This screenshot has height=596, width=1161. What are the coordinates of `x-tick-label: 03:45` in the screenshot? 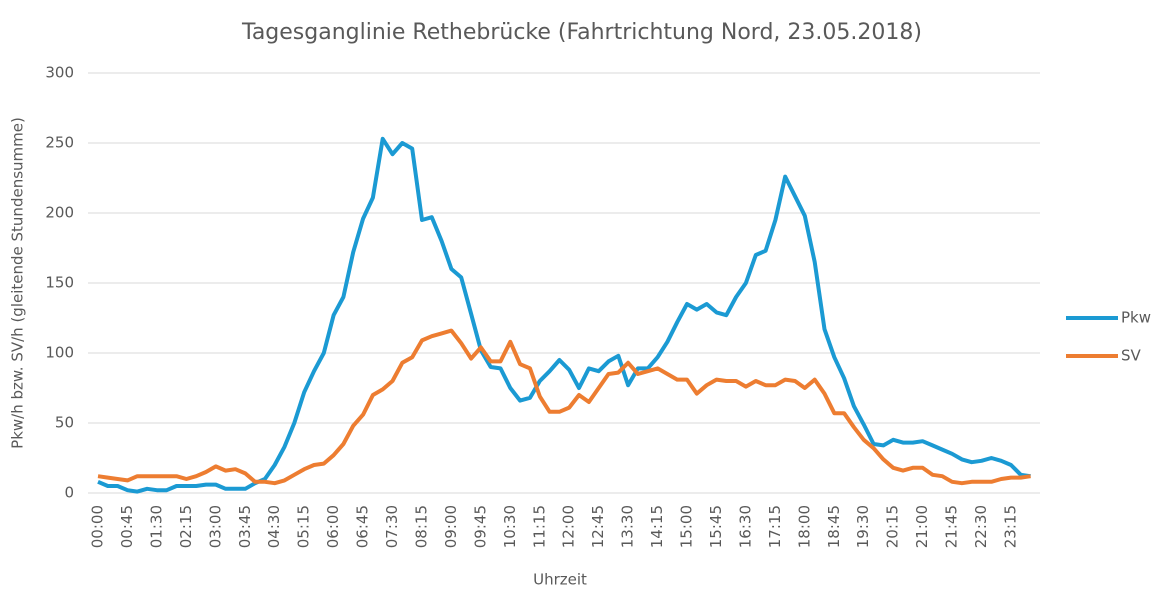 It's located at (245, 526).